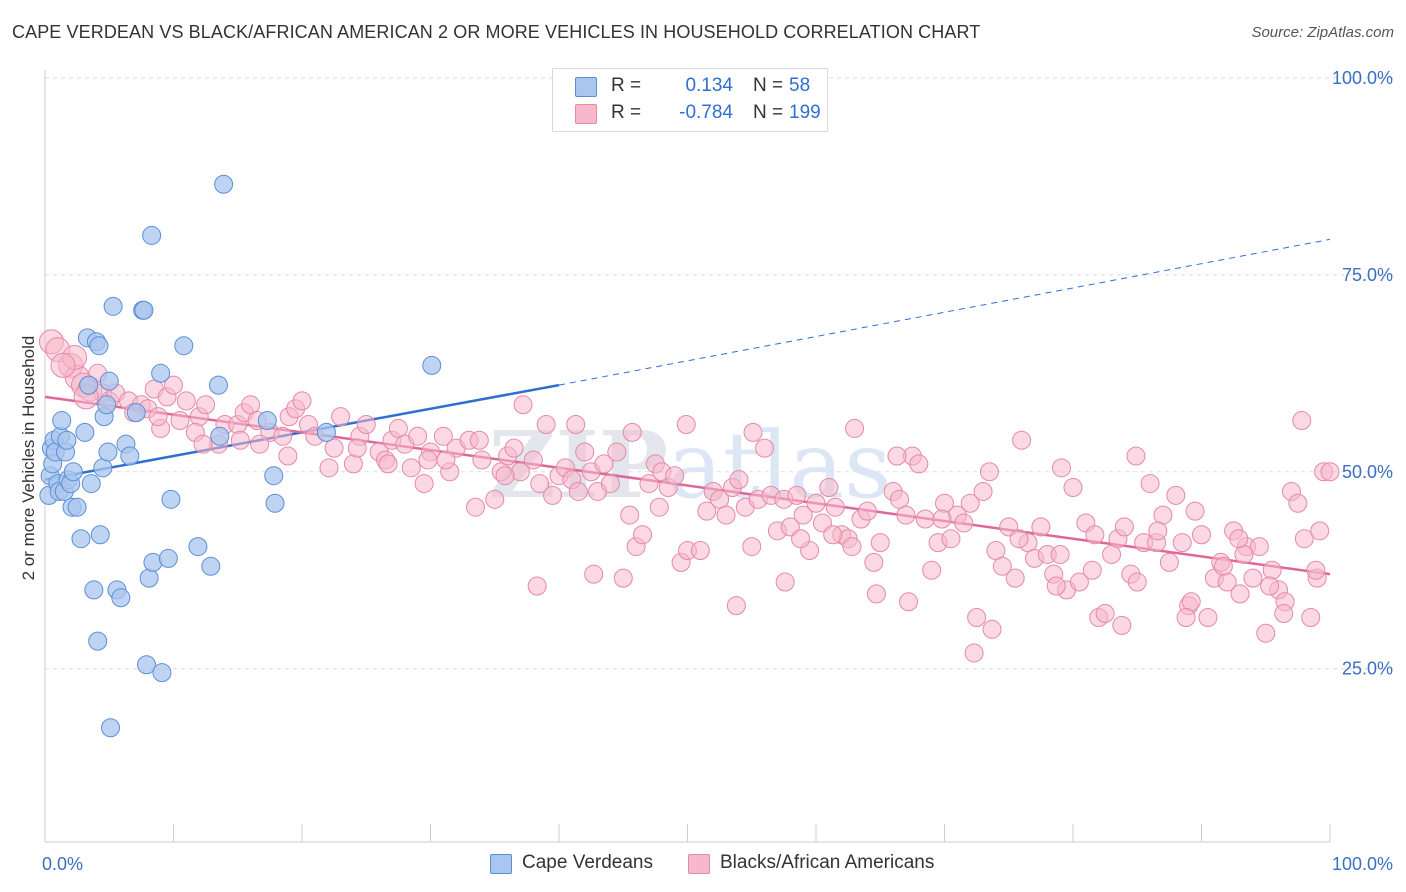  Describe the element at coordinates (586, 114) in the screenshot. I see `legend-swatch-pink` at that location.